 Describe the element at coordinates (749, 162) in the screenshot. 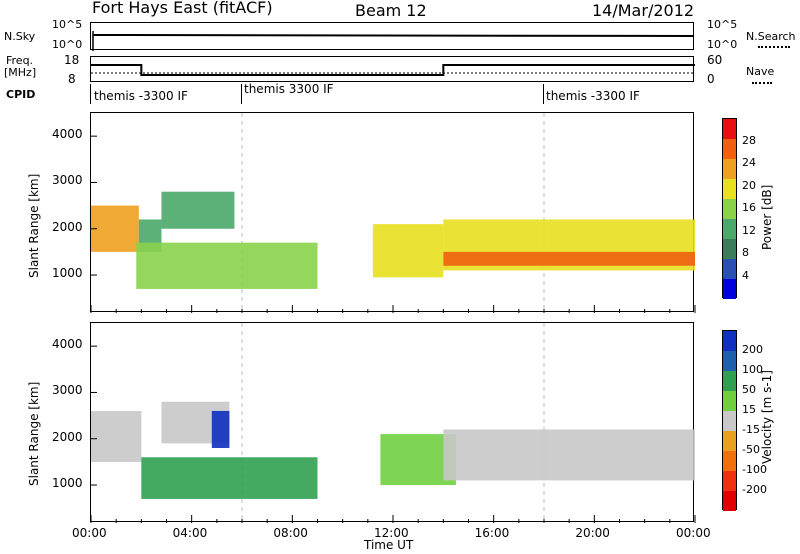

I see `colorbar-tick-label: 24` at that location.